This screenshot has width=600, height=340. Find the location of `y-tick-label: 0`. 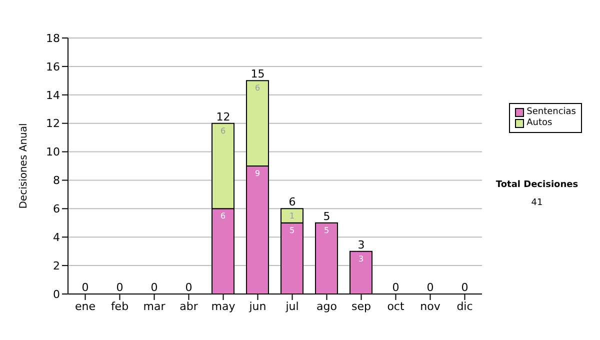

y-tick-label: 0 is located at coordinates (56, 294).